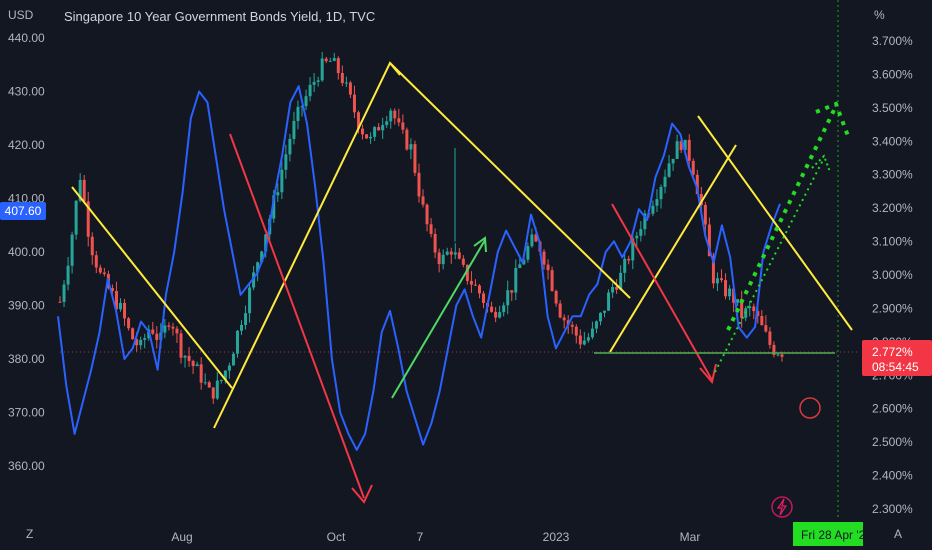  What do you see at coordinates (26, 359) in the screenshot?
I see `left-tick-label: 380.00` at bounding box center [26, 359].